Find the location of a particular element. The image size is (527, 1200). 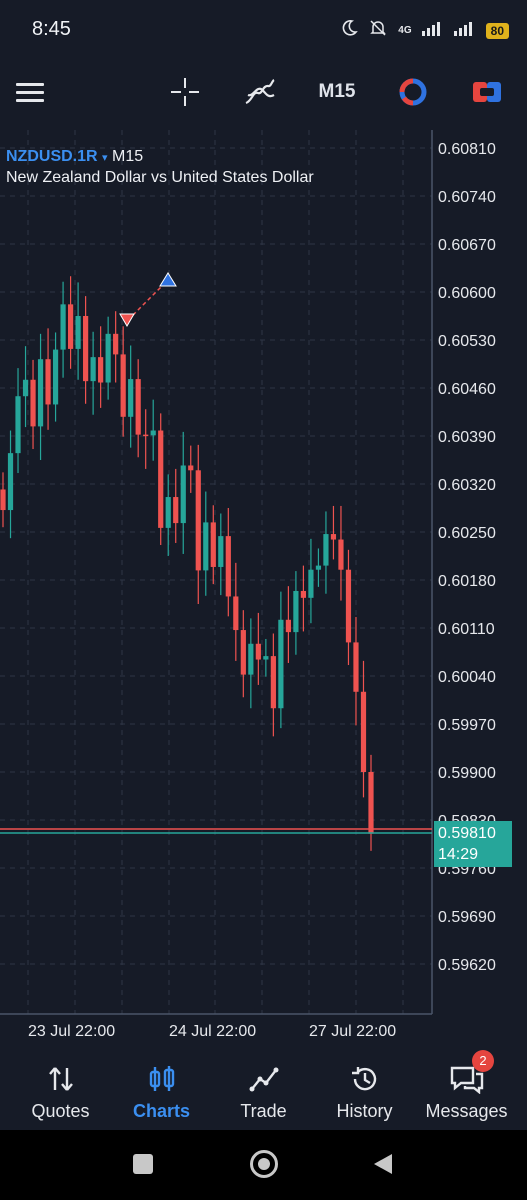

nav-label-messages: Messages is located at coordinates (466, 1111).